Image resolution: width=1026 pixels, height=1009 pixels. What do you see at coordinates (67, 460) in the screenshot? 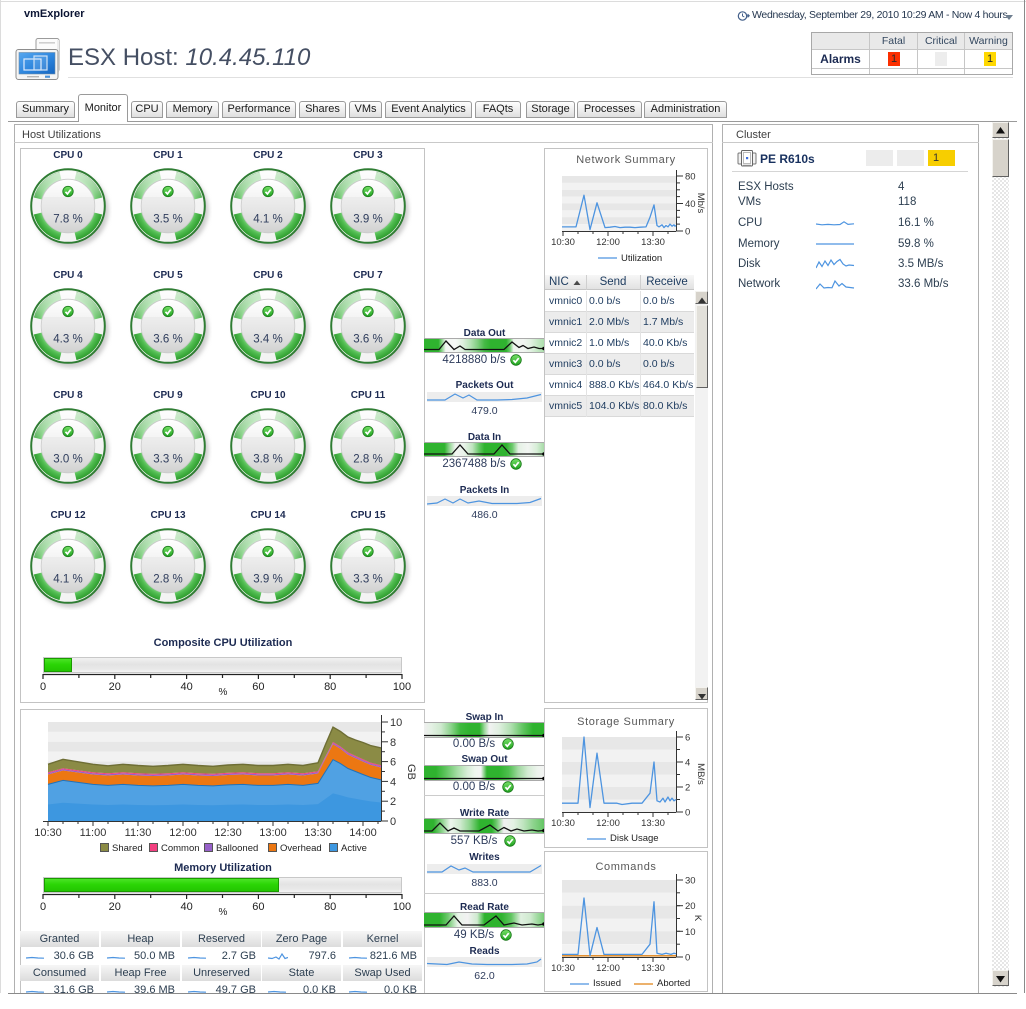
I see `svg-text: 3.0 %` at bounding box center [67, 460].